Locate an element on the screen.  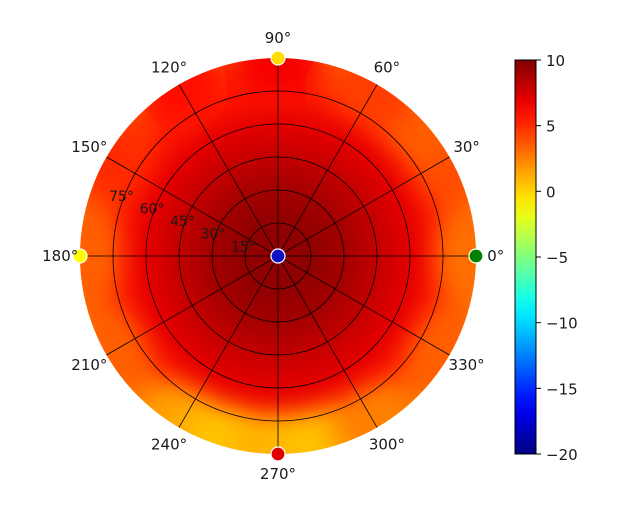
radial-tick-label-2: 45° is located at coordinates (182, 222).